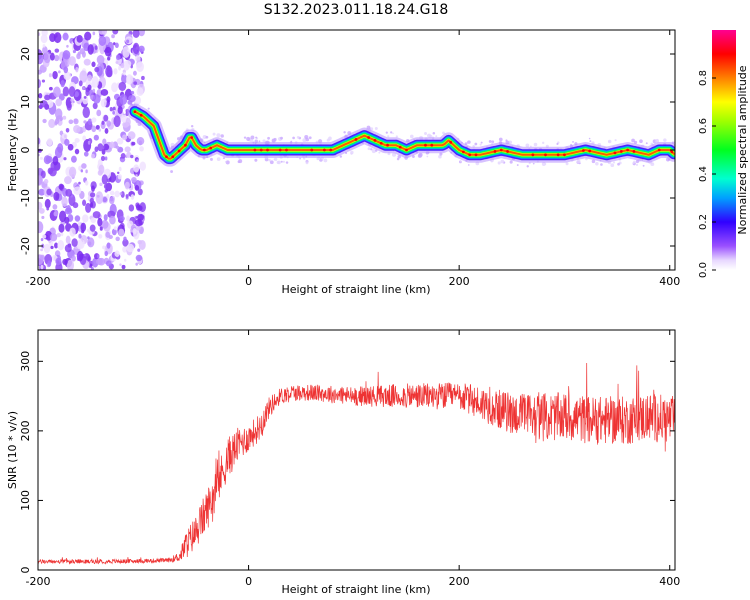  What do you see at coordinates (703, 270) in the screenshot?
I see `colorbar-tick-label: 0.0` at bounding box center [703, 270].